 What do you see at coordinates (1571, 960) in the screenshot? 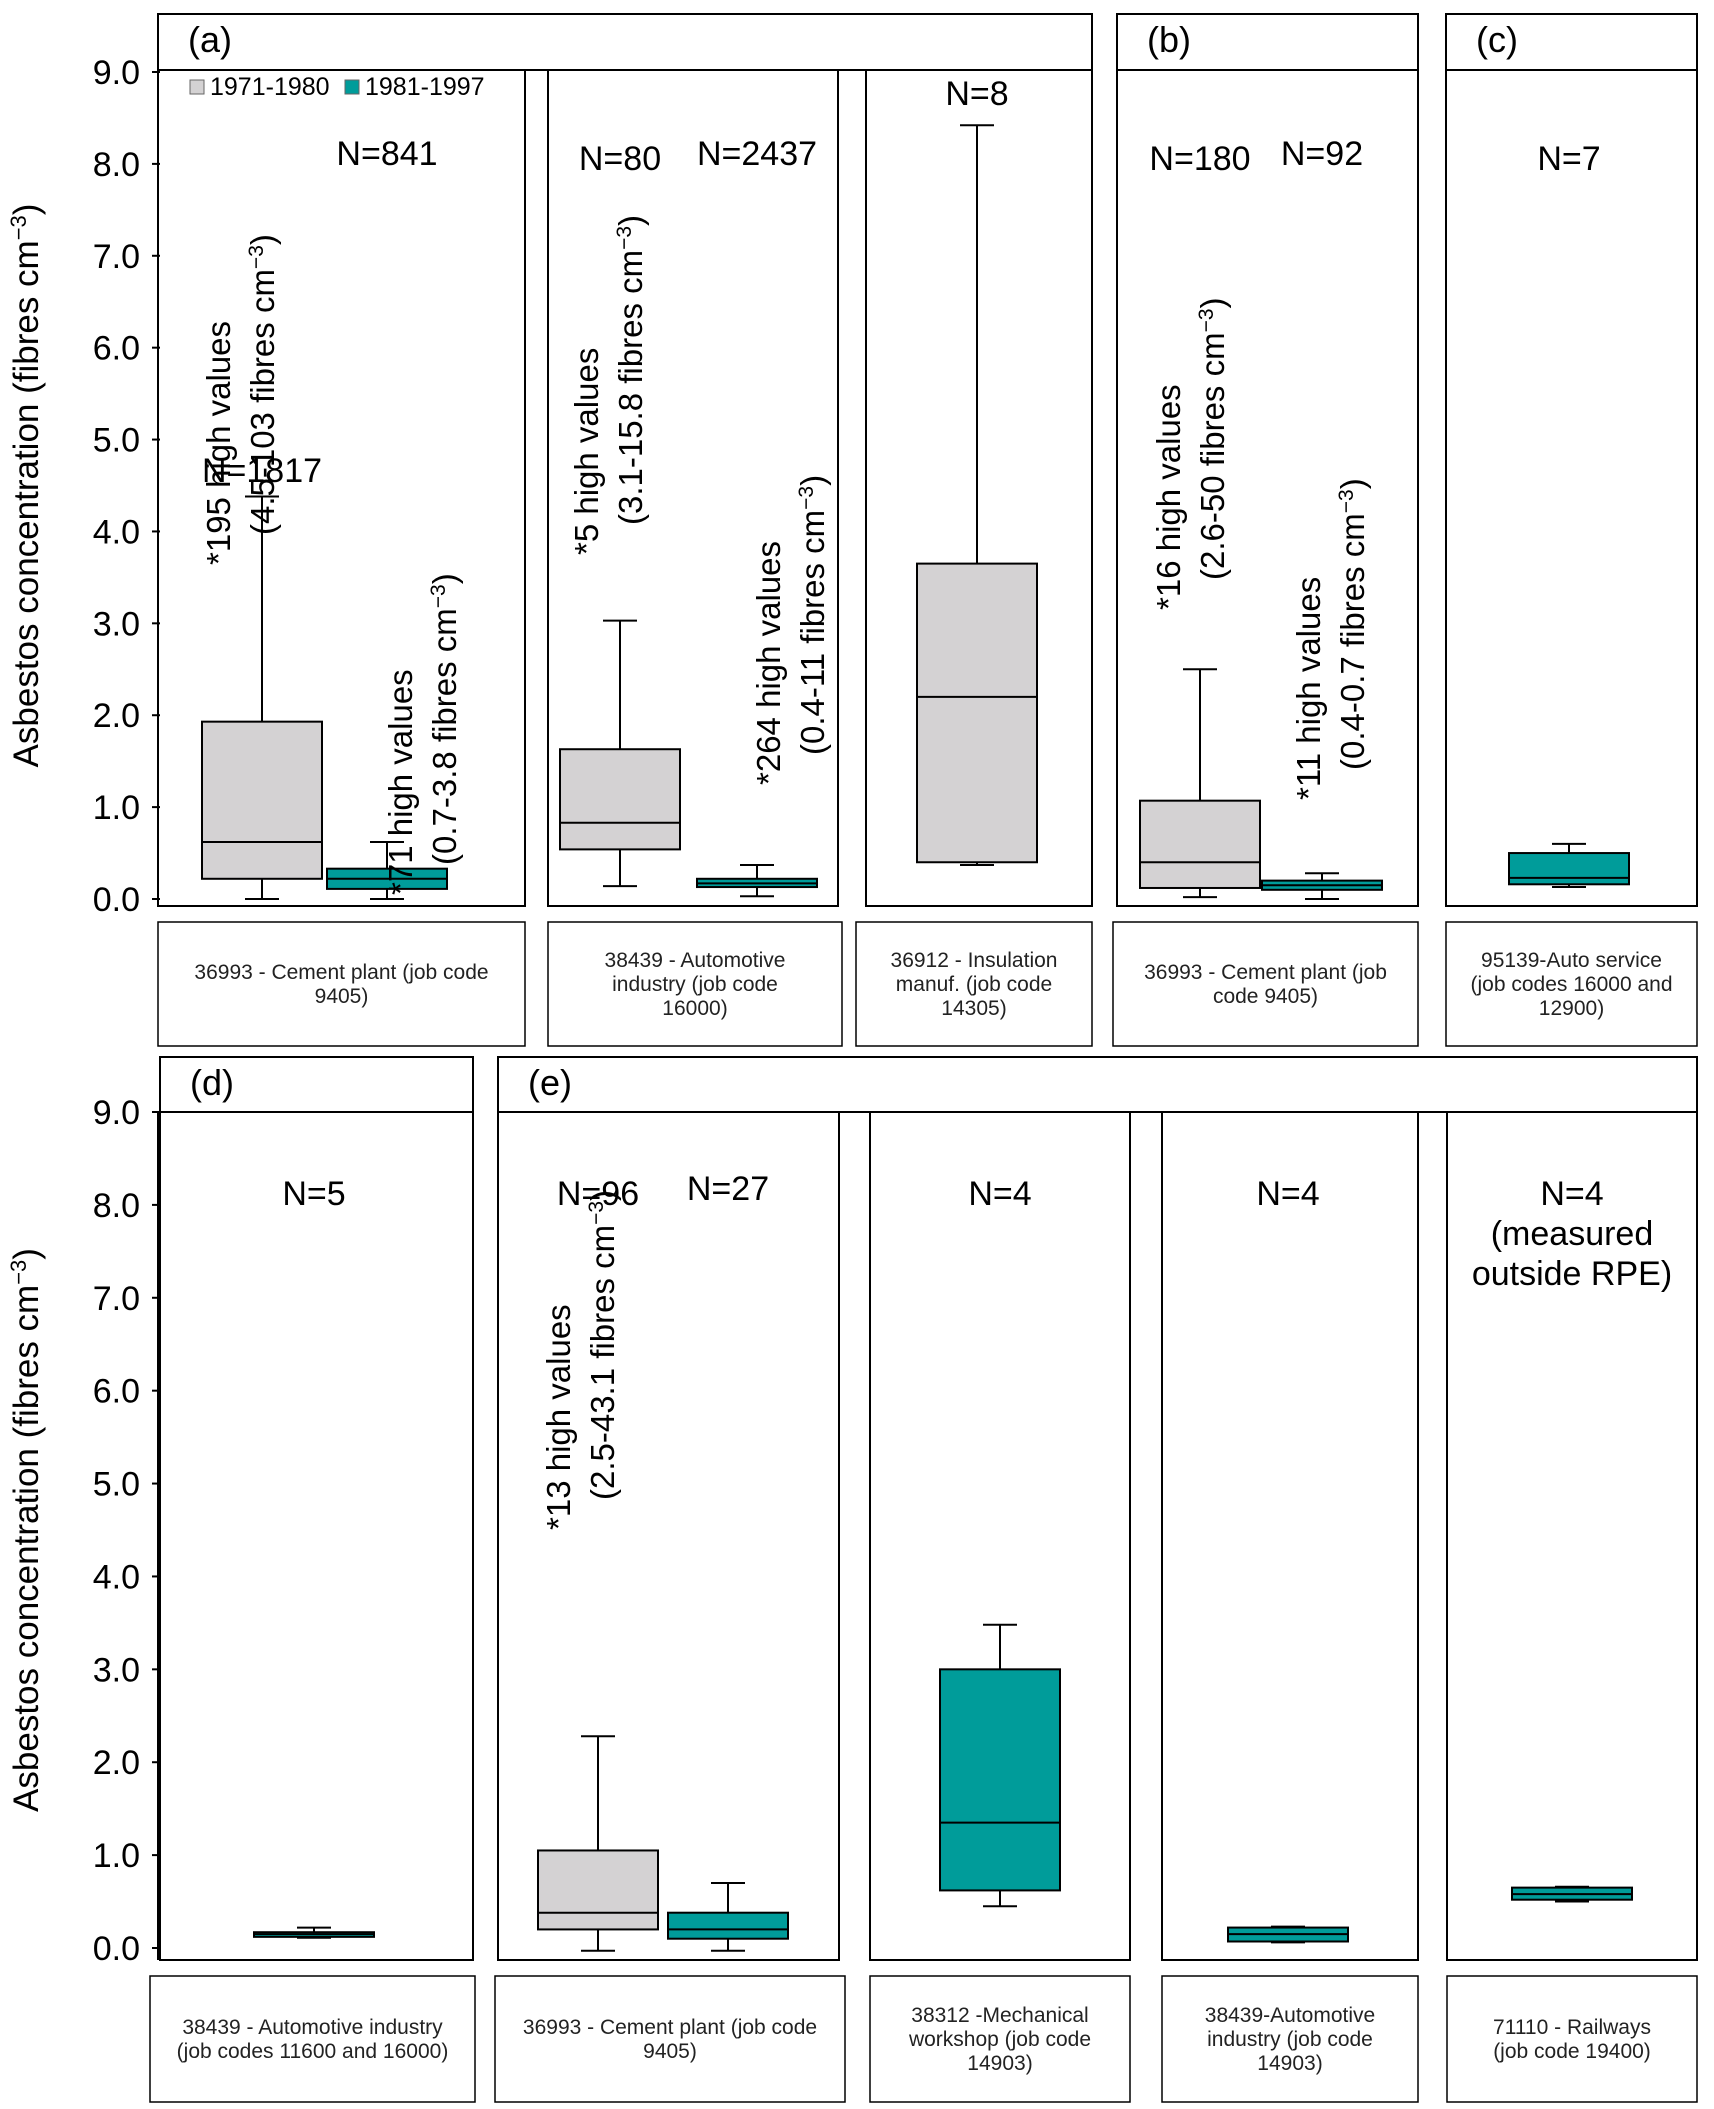
I see `caption-line: 95139-Auto service` at bounding box center [1571, 960].